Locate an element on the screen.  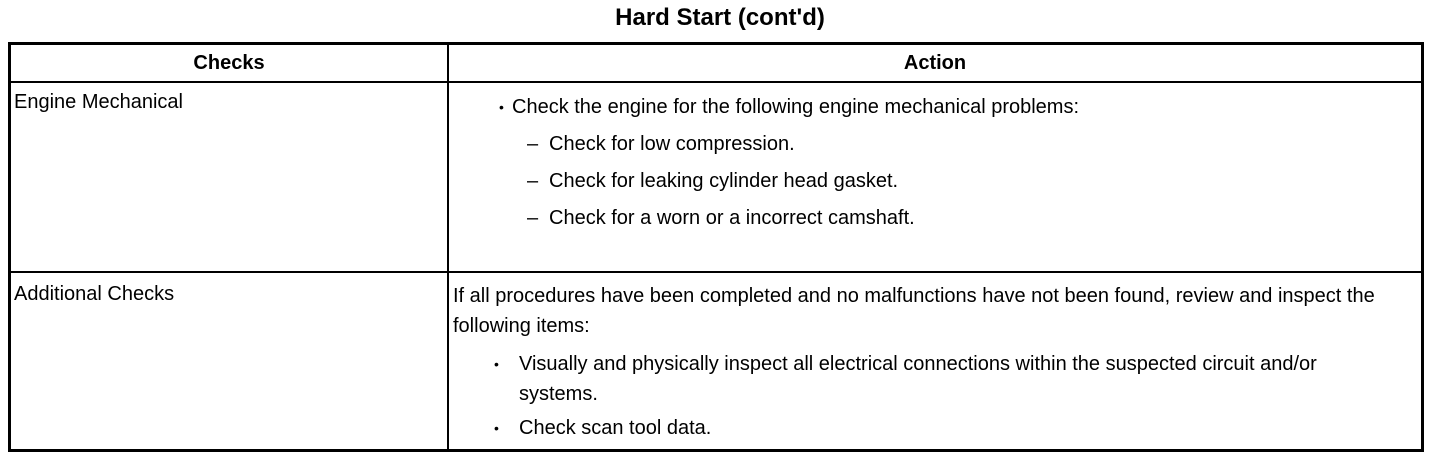
check-cell: Engine Mechanical is located at coordinates (228, 177).